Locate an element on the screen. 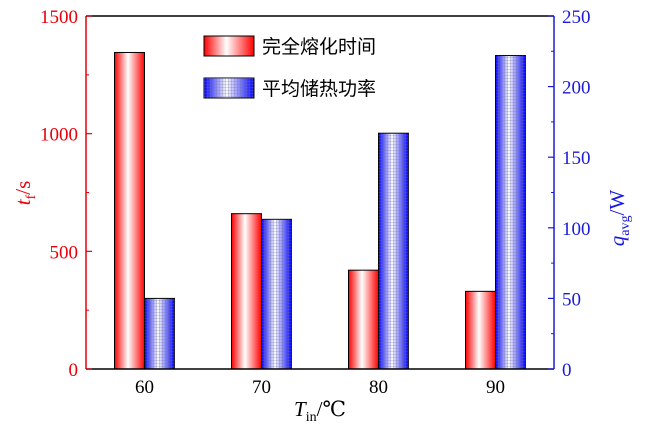 The width and height of the screenshot is (650, 427). x-axis-title: Tin/℃ is located at coordinates (320, 411).